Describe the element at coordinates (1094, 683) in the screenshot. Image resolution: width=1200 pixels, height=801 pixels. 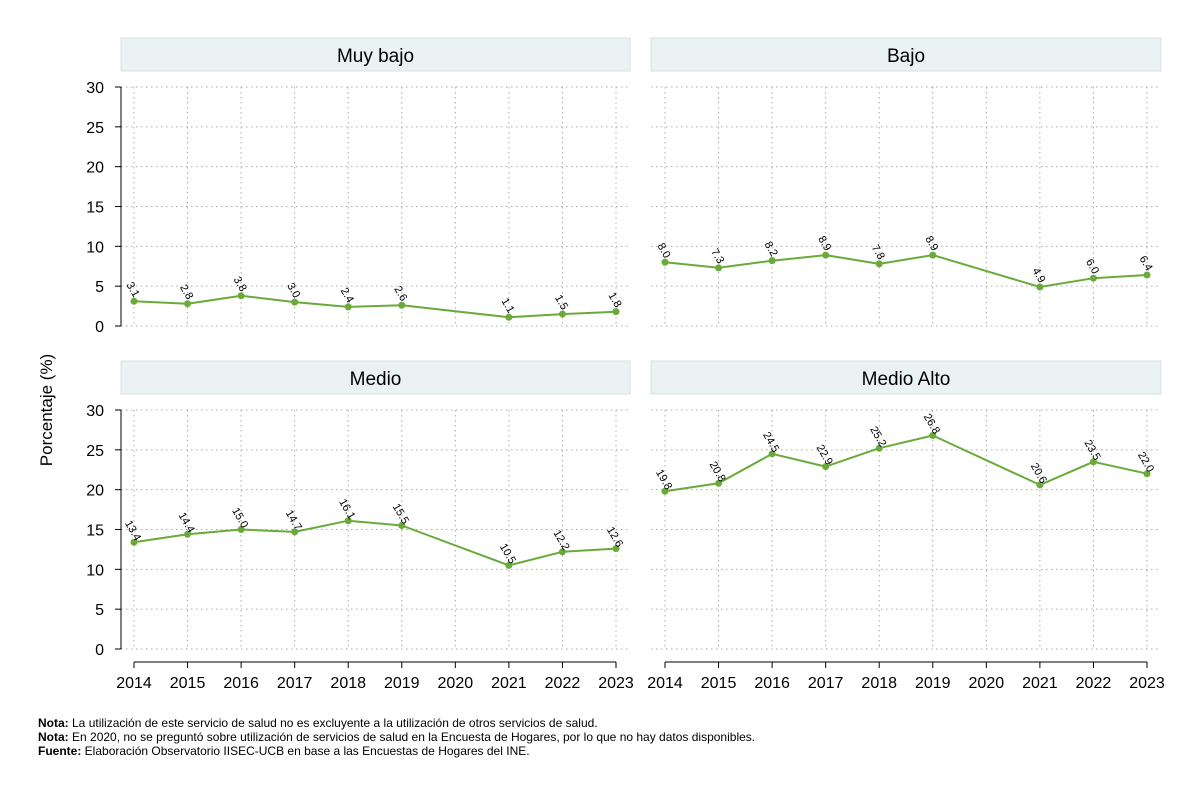
I see `panel-3-x-tick-label: 2022` at that location.